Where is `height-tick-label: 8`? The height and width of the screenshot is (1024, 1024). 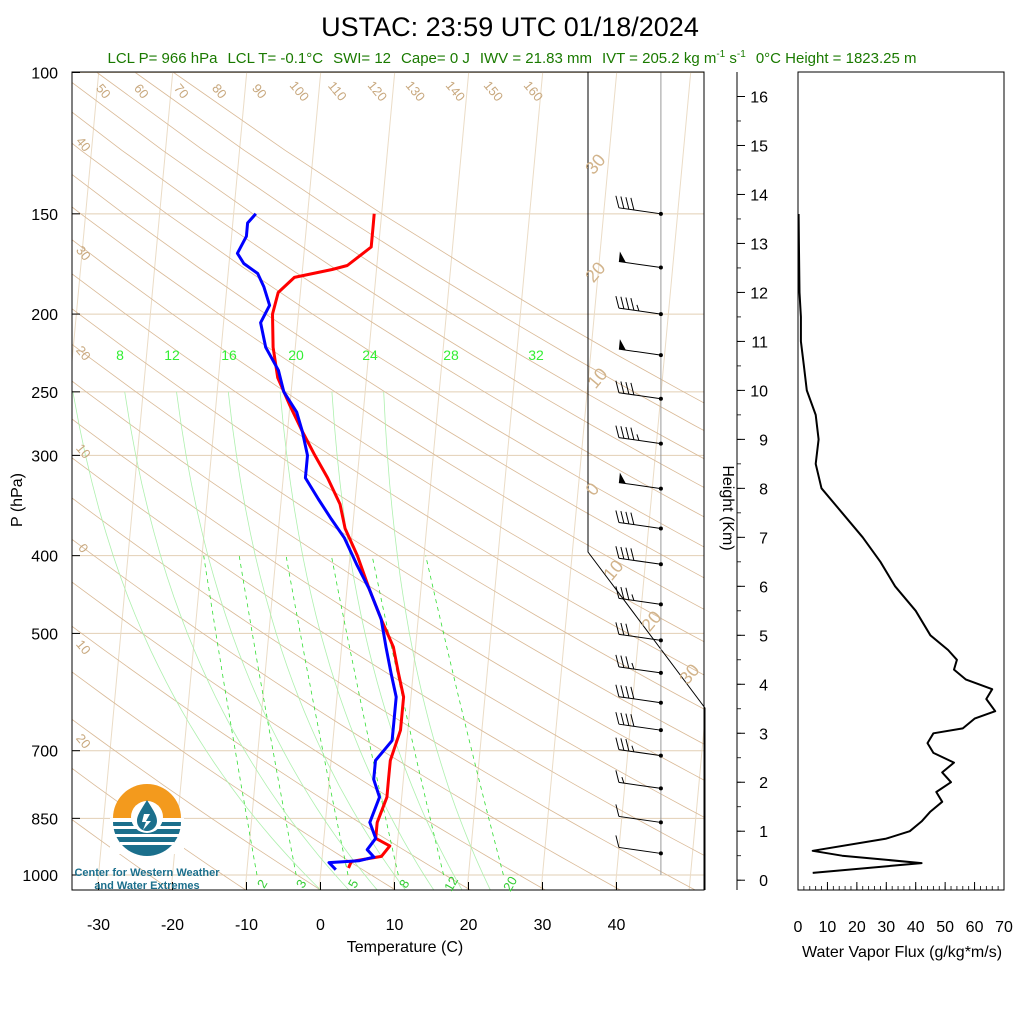 height-tick-label: 8 is located at coordinates (763, 489).